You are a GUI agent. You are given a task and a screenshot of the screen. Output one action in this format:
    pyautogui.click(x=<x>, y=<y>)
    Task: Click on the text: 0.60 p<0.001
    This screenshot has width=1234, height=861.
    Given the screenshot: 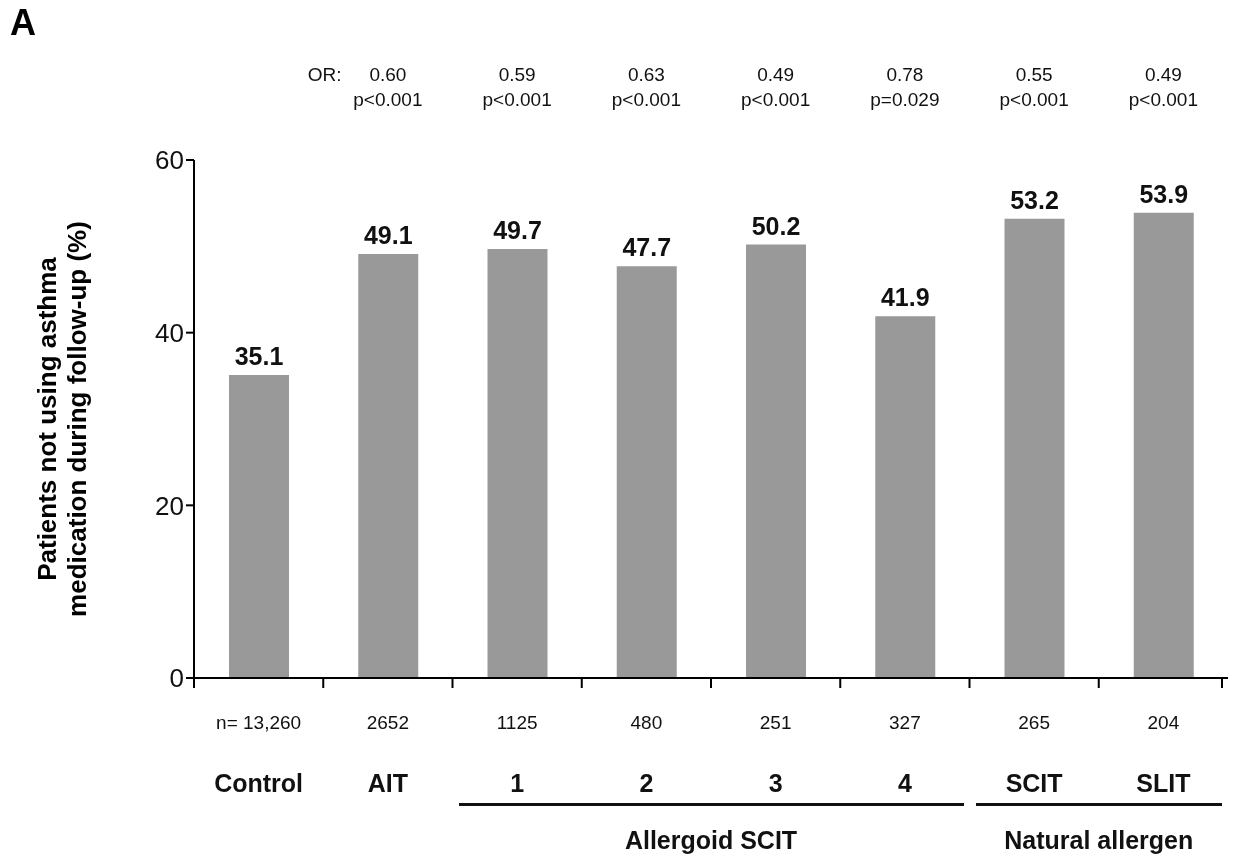 What is the action you would take?
    pyautogui.click(x=388, y=87)
    